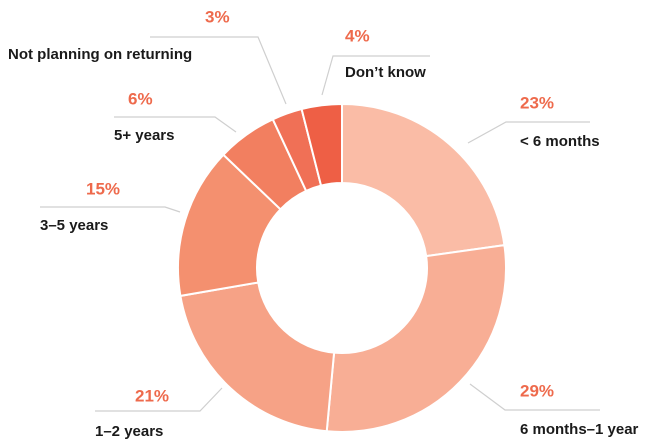 This screenshot has width=668, height=442. What do you see at coordinates (103, 188) in the screenshot?
I see `value-label: 15%` at bounding box center [103, 188].